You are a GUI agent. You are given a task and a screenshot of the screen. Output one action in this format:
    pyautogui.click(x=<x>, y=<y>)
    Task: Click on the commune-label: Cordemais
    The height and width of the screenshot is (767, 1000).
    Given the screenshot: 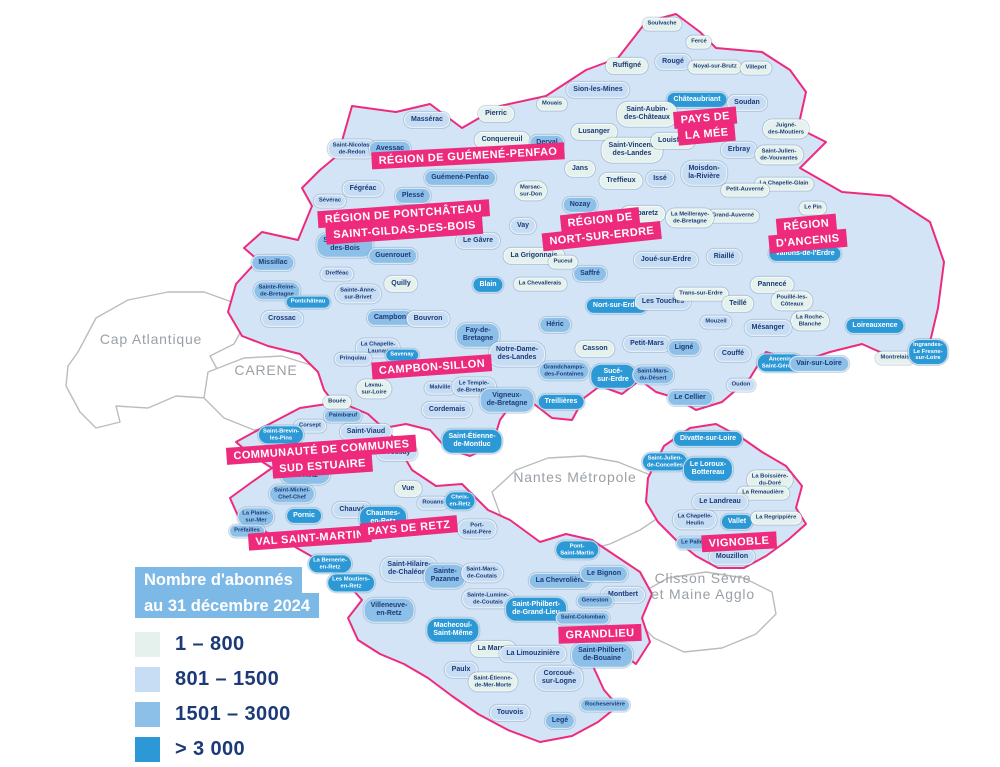 What is the action you would take?
    pyautogui.click(x=447, y=410)
    